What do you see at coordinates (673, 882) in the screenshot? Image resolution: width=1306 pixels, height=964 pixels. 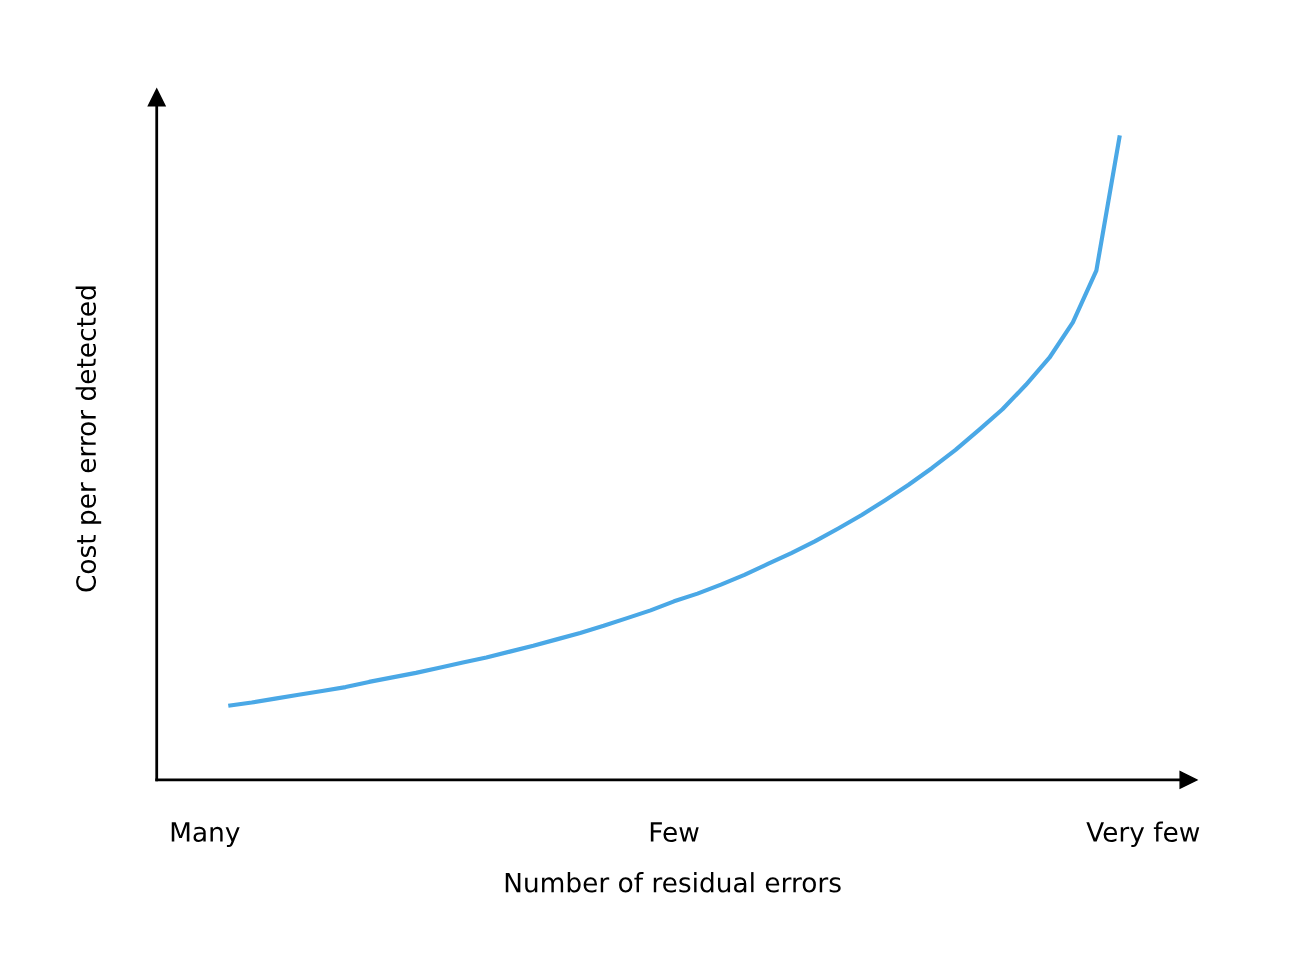 I see `x-axis-title: Number of residual errors` at bounding box center [673, 882].